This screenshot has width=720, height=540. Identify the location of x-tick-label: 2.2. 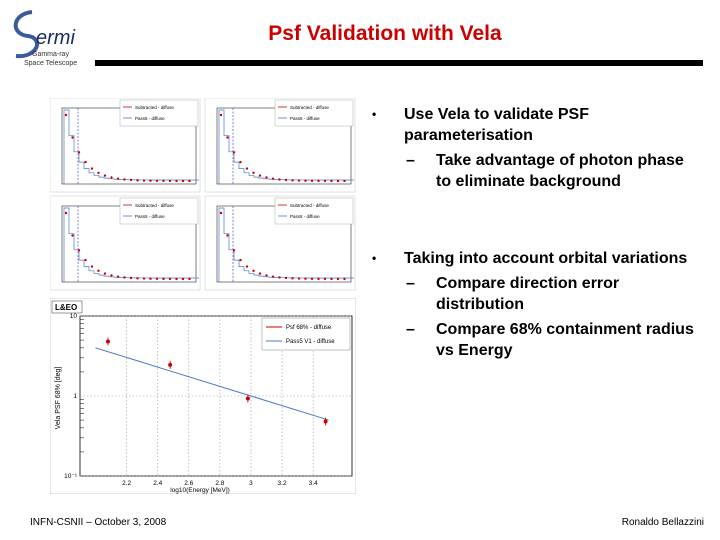
(126, 483).